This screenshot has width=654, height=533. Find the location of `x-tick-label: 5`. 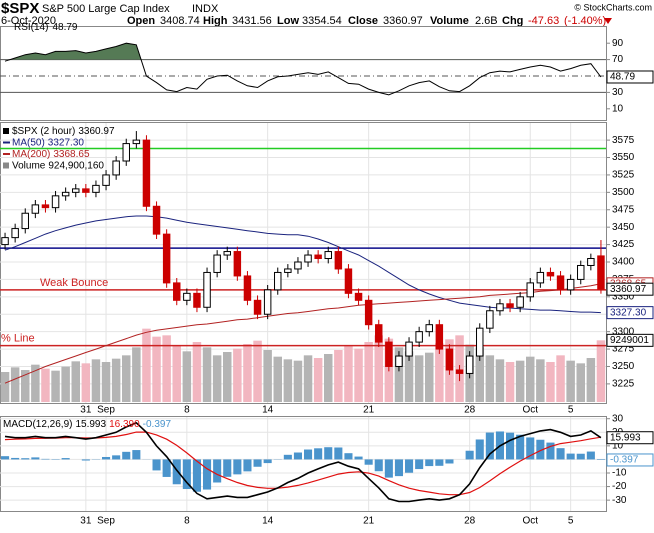

x-tick-label: 5 is located at coordinates (571, 410).